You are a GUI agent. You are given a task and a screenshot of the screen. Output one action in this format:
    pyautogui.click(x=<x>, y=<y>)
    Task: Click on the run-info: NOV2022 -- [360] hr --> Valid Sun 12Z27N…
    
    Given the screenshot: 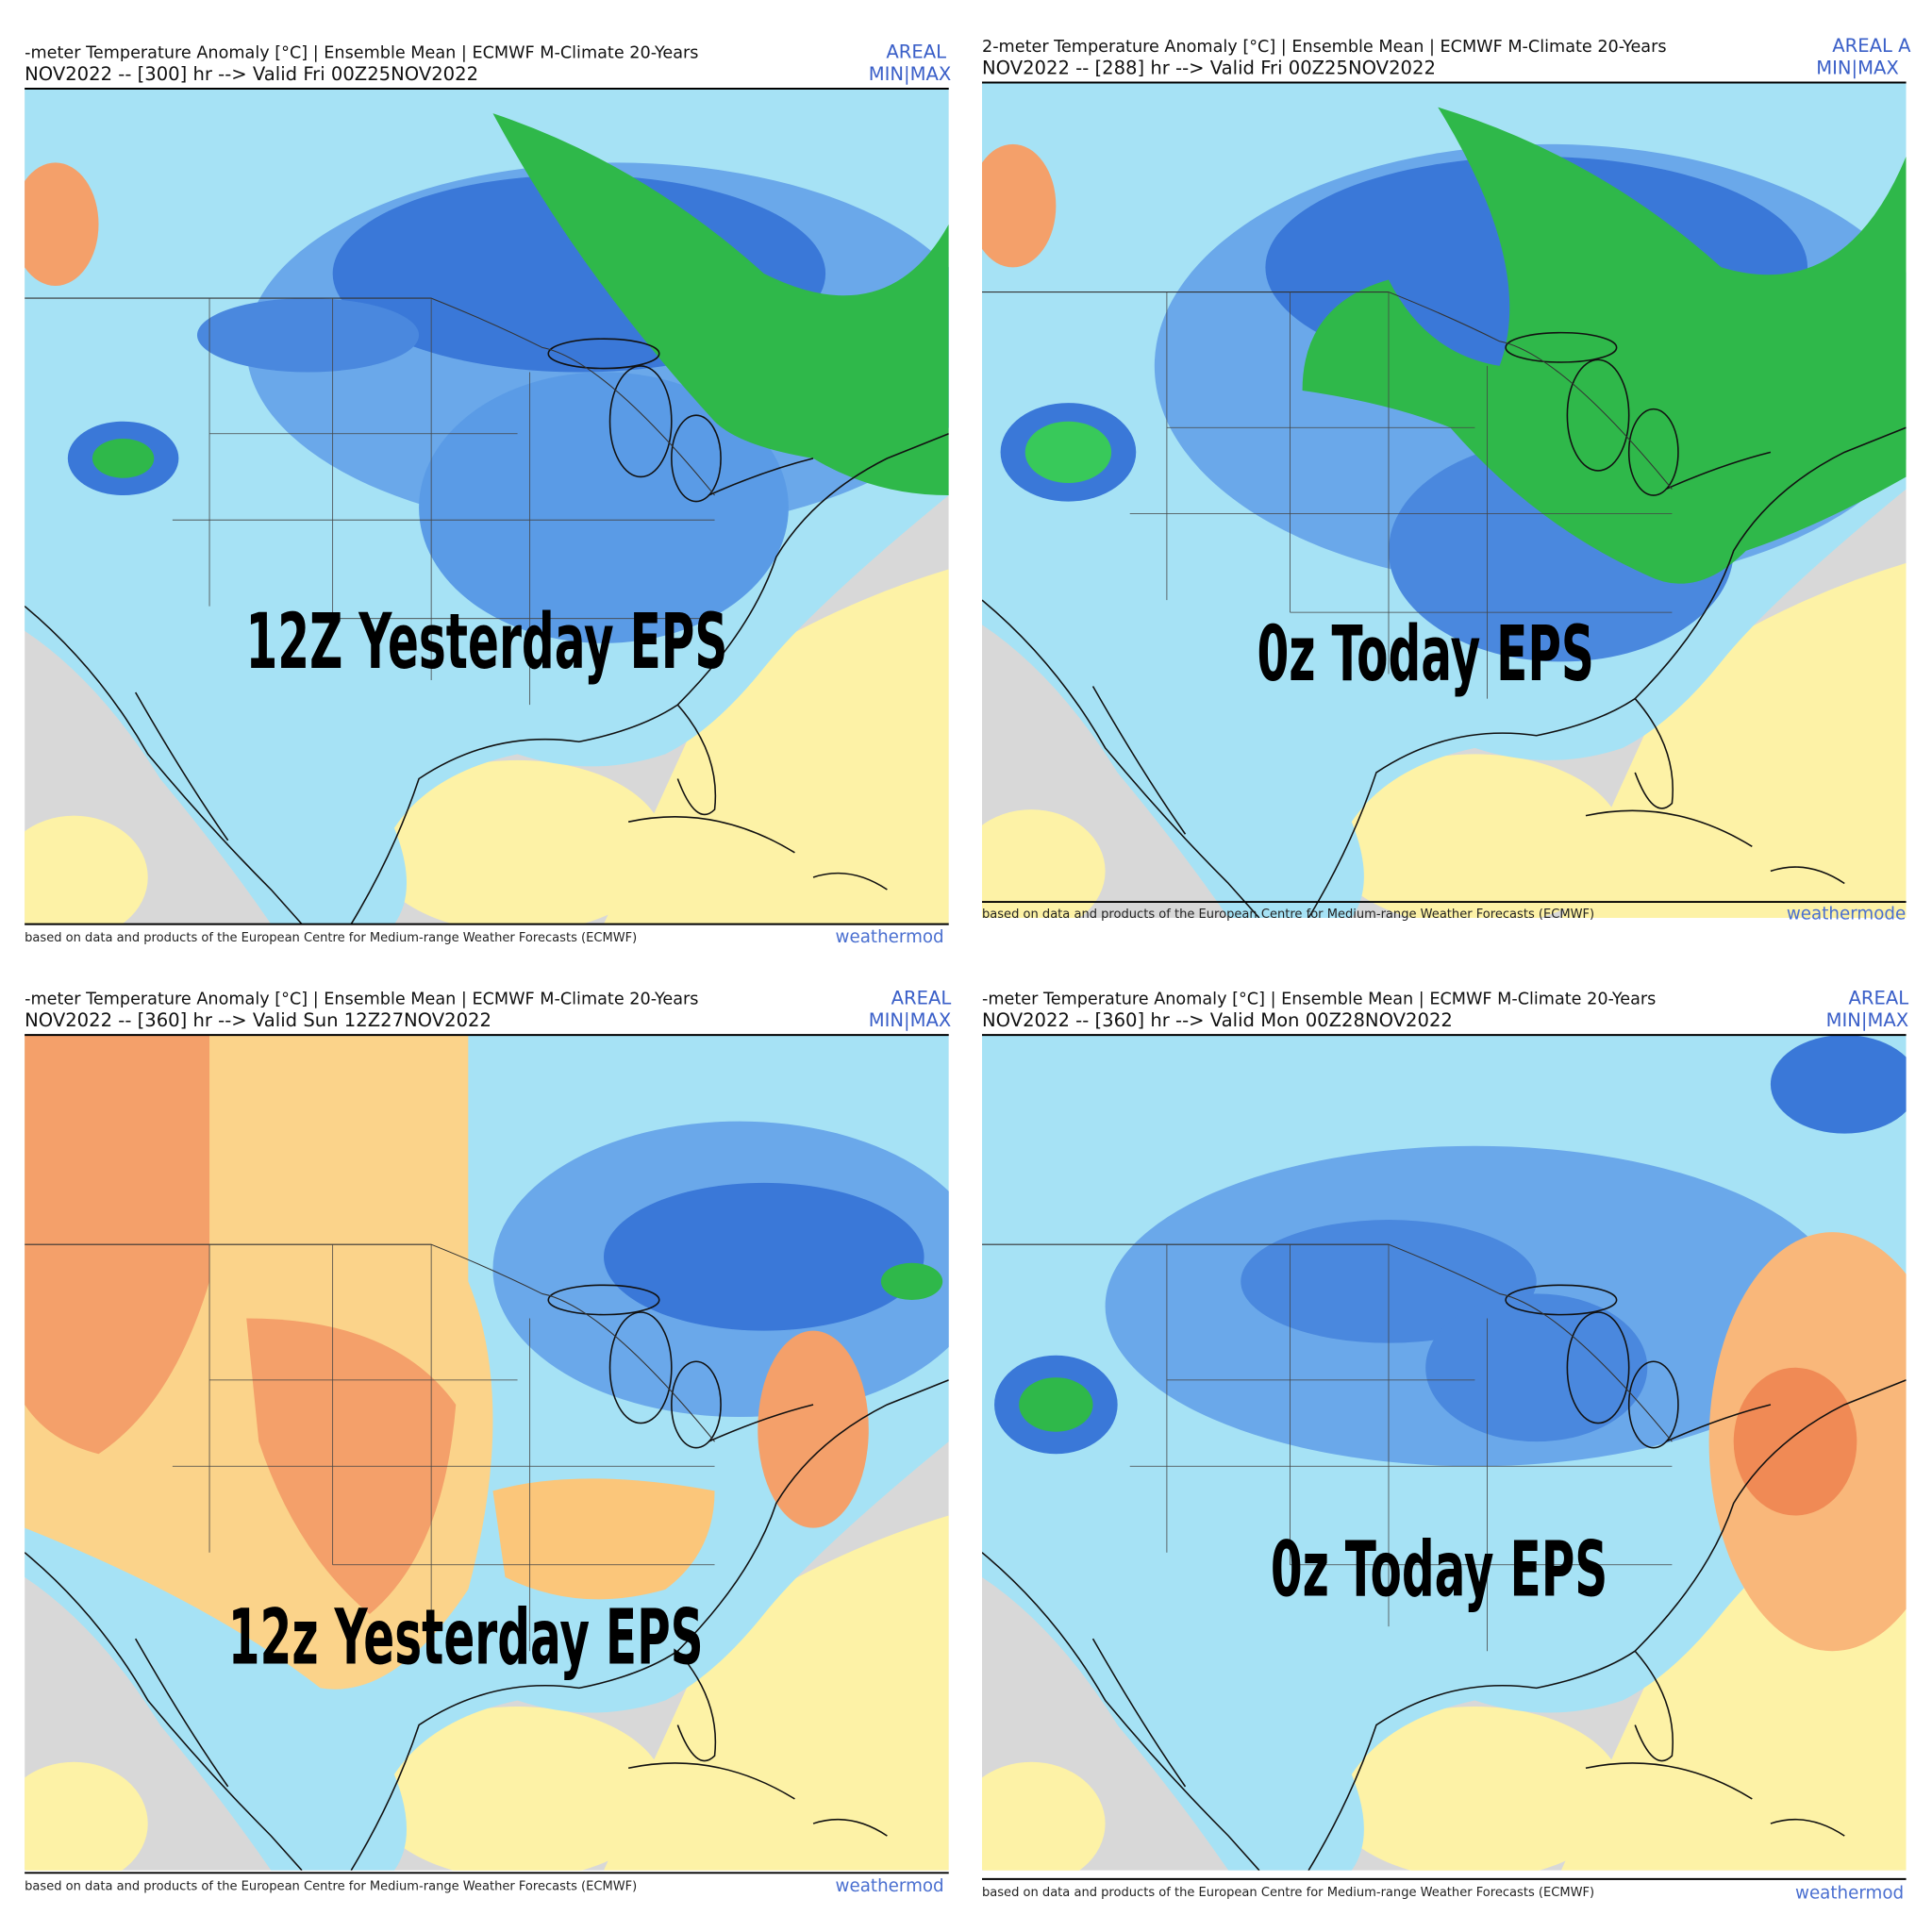 What is the action you would take?
    pyautogui.click(x=258, y=1020)
    